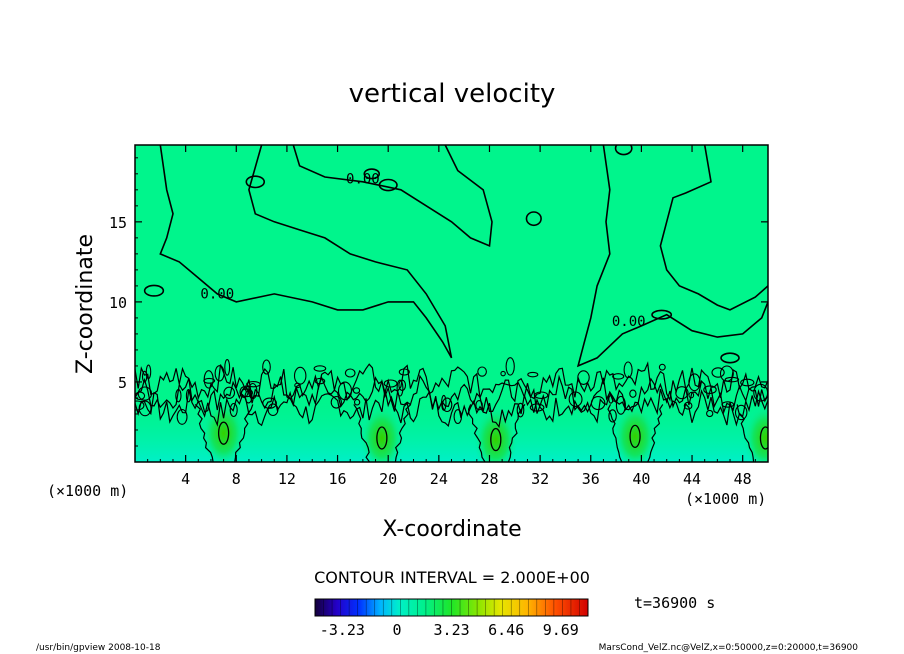 This screenshot has width=904, height=654. What do you see at coordinates (641, 479) in the screenshot?
I see `x-tick-label: 40` at bounding box center [641, 479].